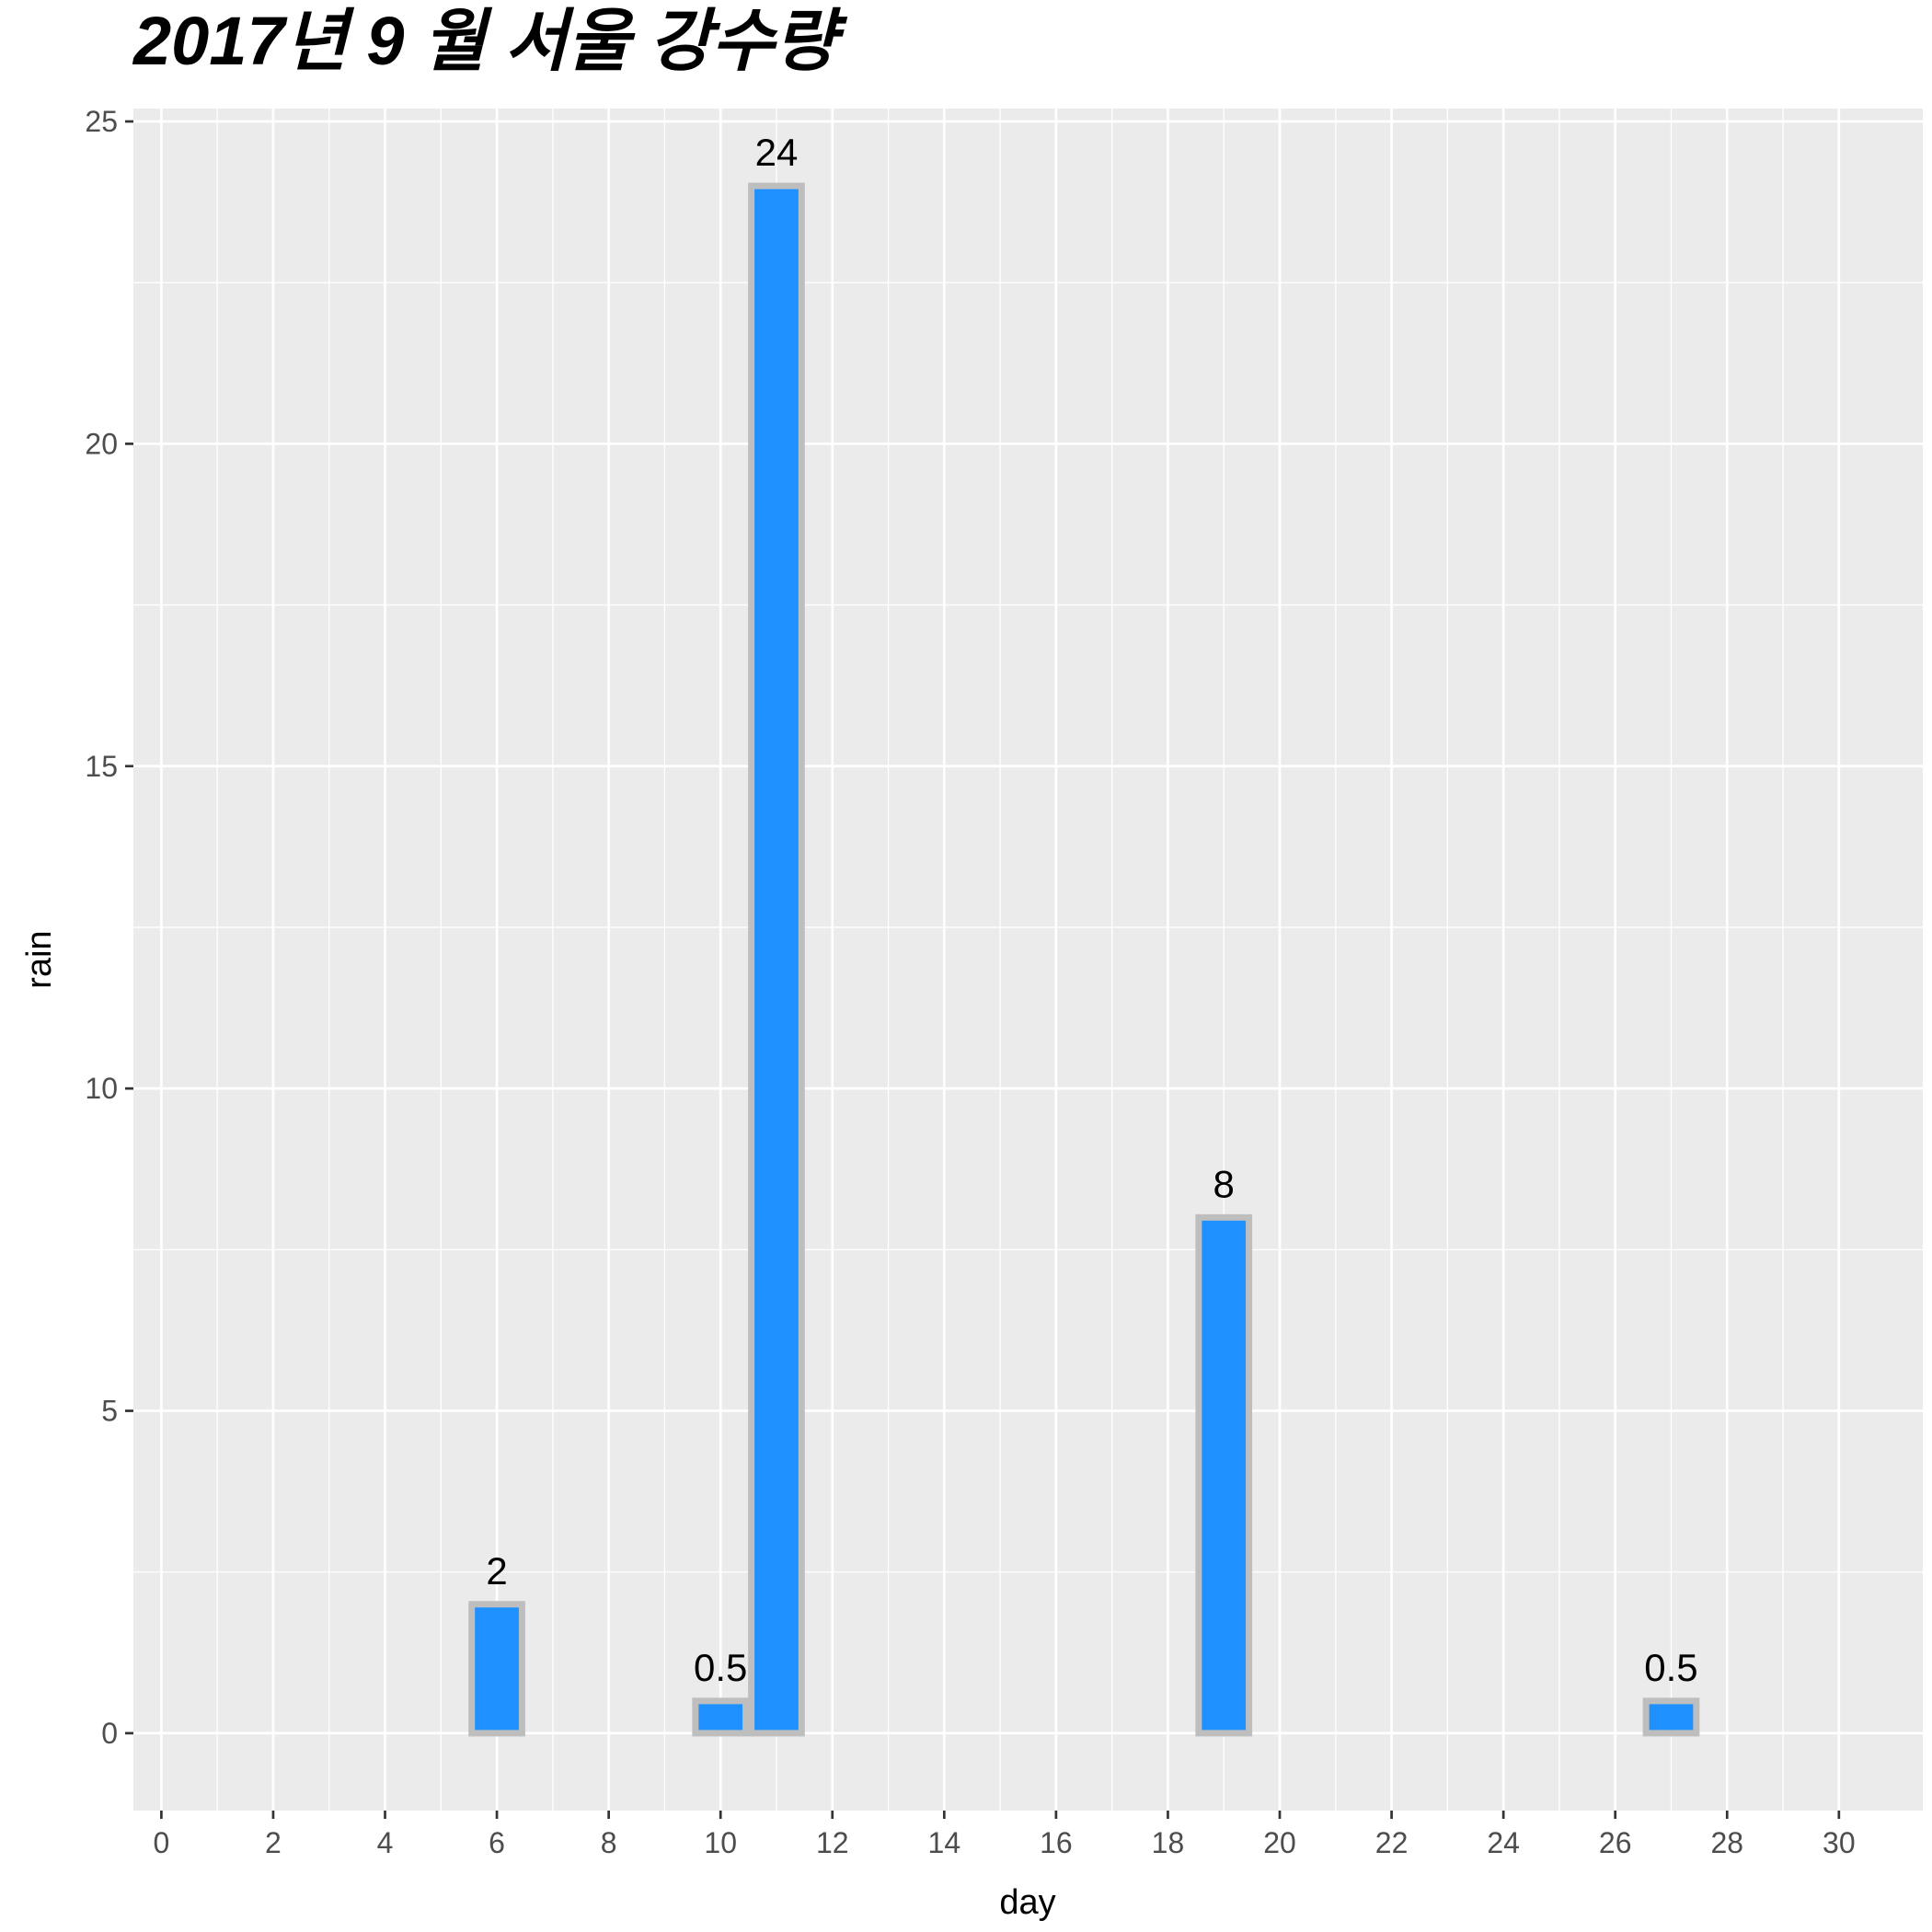 The width and height of the screenshot is (1932, 1932). I want to click on y-tick-label: 0, so click(109, 1733).